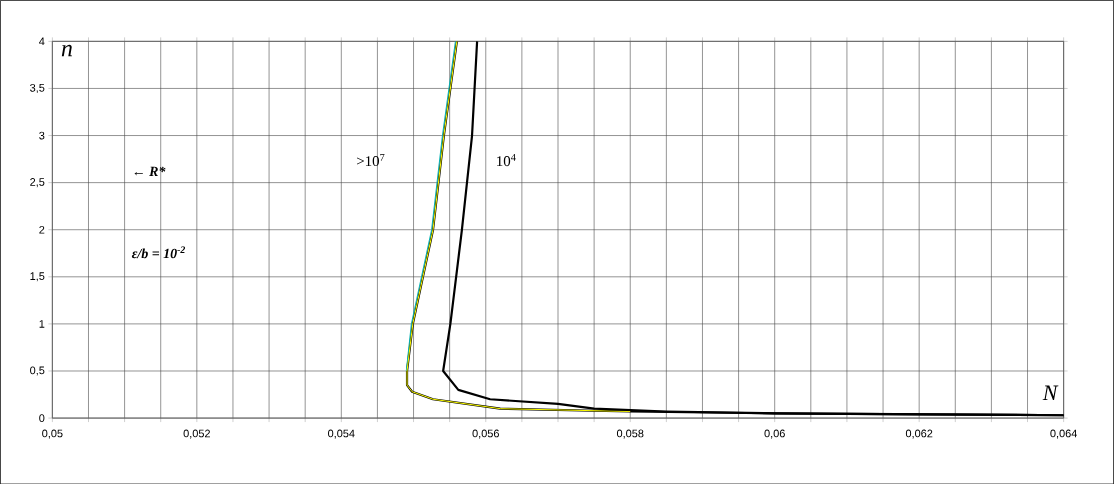  What do you see at coordinates (919, 434) in the screenshot?
I see `x-tick-label: 0,062` at bounding box center [919, 434].